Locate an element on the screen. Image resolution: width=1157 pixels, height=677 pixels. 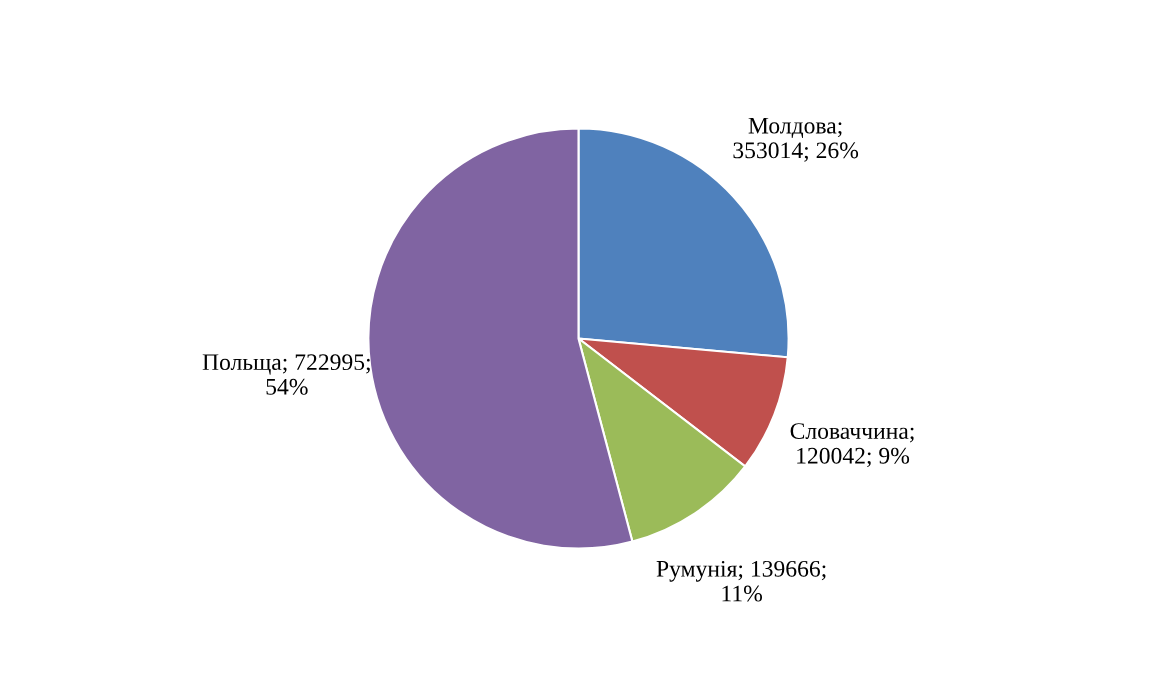
slice-label: Румунія; 139666; 11% is located at coordinates (741, 581).